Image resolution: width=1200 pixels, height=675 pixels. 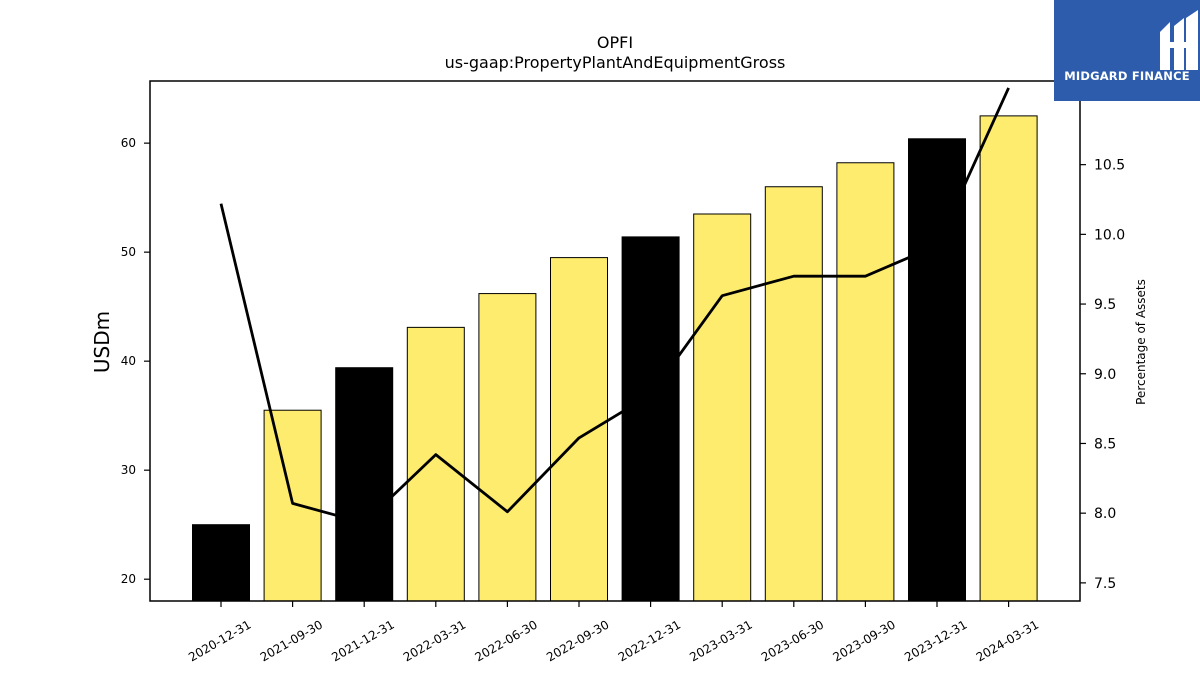 I want to click on x-tick-label: 2021-09-30, so click(x=291, y=640).